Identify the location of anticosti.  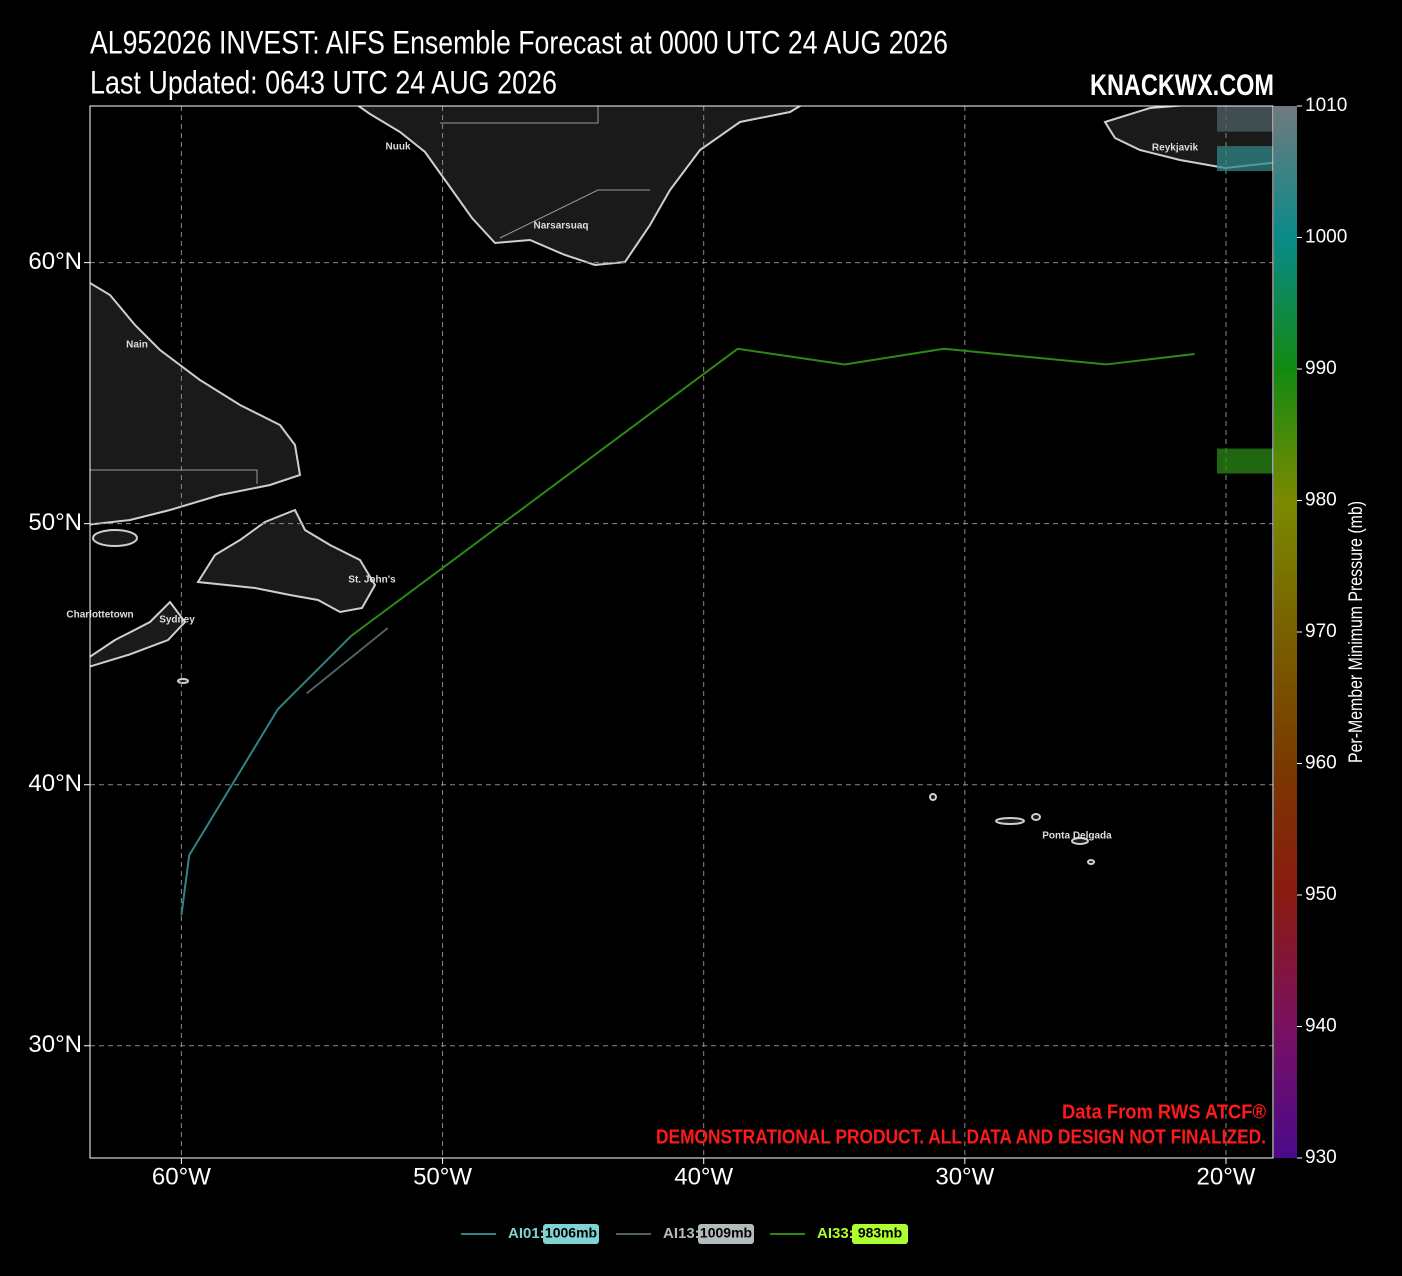
(115, 538).